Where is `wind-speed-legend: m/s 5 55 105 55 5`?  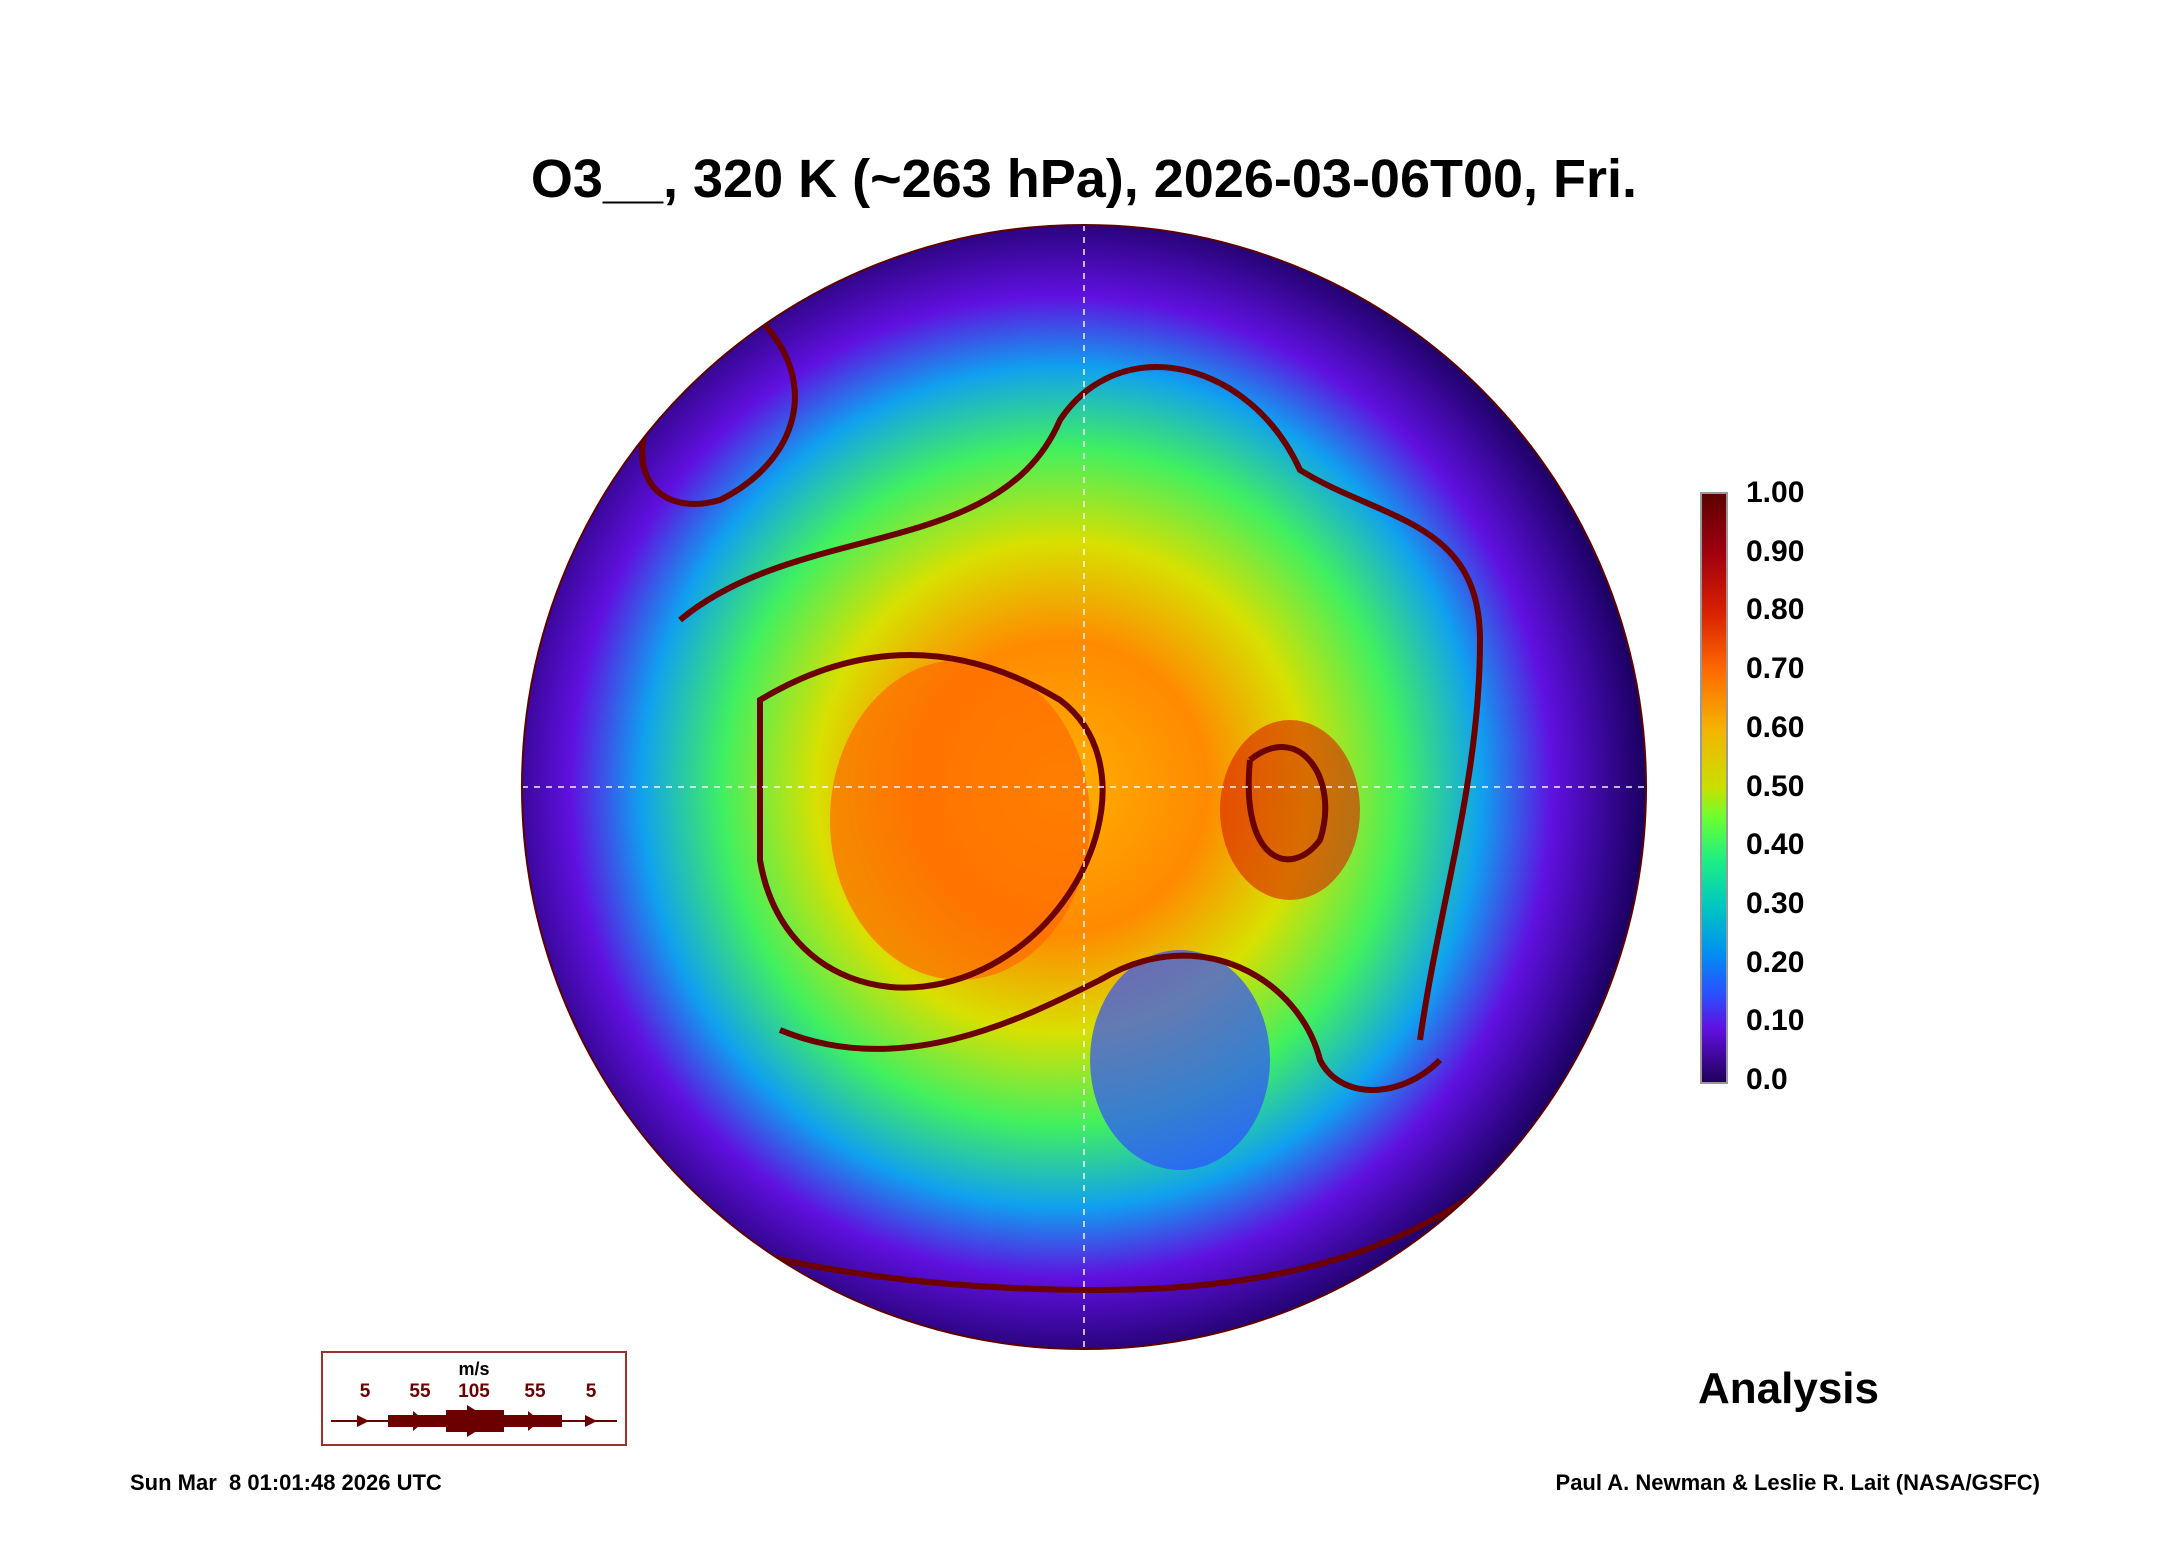 wind-speed-legend: m/s 5 55 105 55 5 is located at coordinates (474, 1398).